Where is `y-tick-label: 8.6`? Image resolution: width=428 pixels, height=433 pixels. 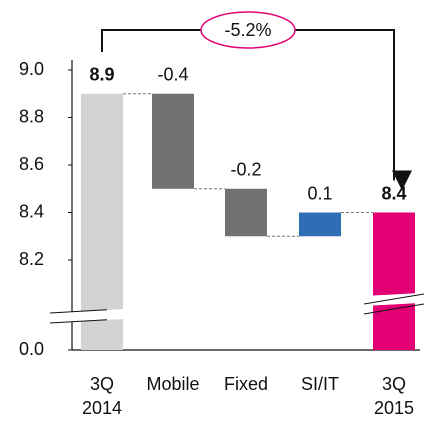 y-tick-label: 8.6 is located at coordinates (31, 164).